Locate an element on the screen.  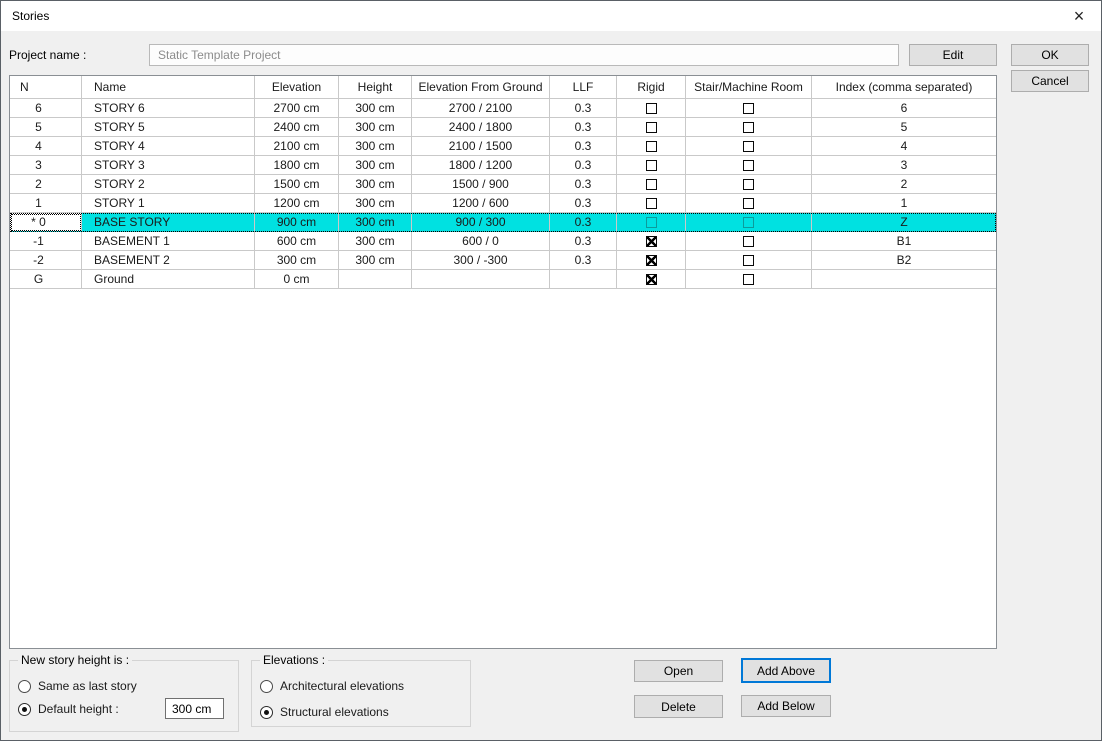
table-row: 6 STORY 6 2700 cm 300 cm 2700 / 2100 0.3 6 is located at coordinates (503, 108).